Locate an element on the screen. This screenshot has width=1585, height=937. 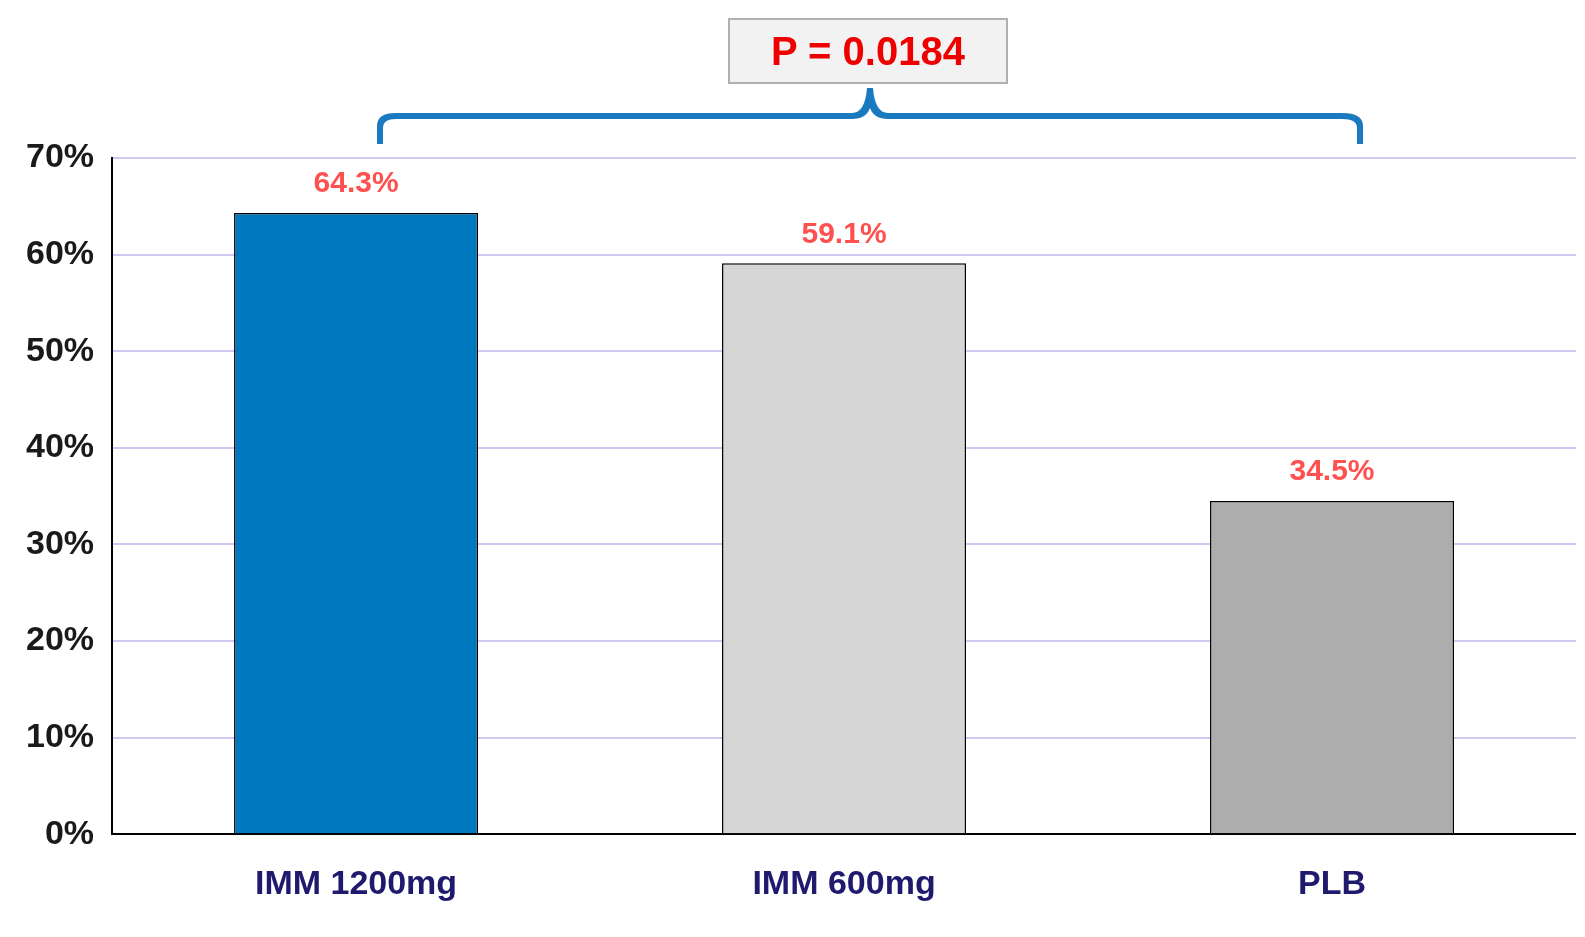
y-tick-label: 0% is located at coordinates (69, 831).